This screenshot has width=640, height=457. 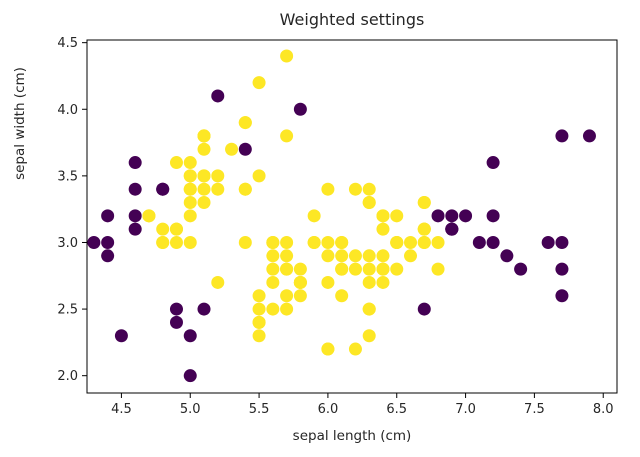 What do you see at coordinates (67, 376) in the screenshot?
I see `y-tick-label: 2.0` at bounding box center [67, 376].